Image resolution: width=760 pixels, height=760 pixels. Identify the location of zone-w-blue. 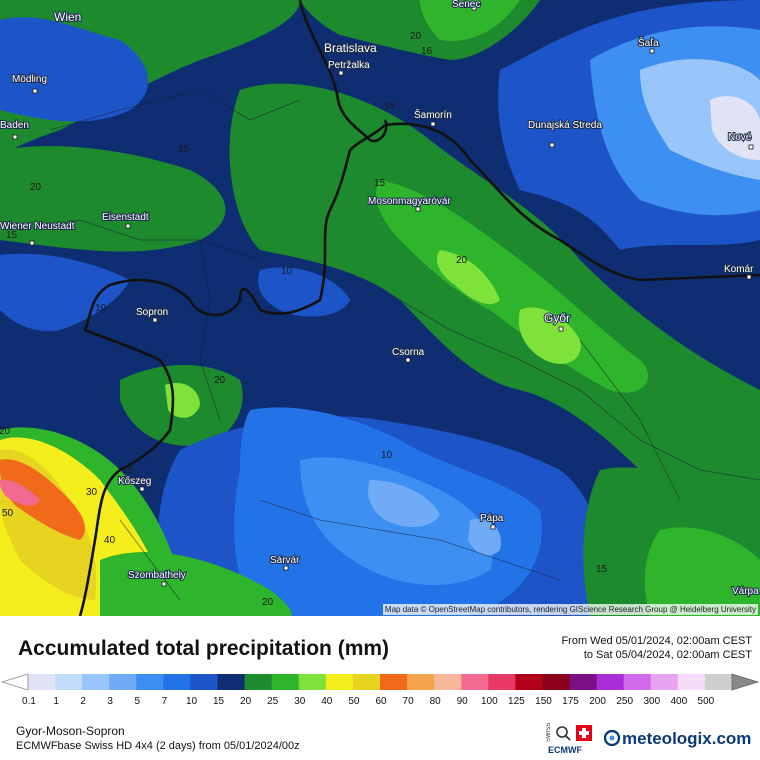
(65, 292).